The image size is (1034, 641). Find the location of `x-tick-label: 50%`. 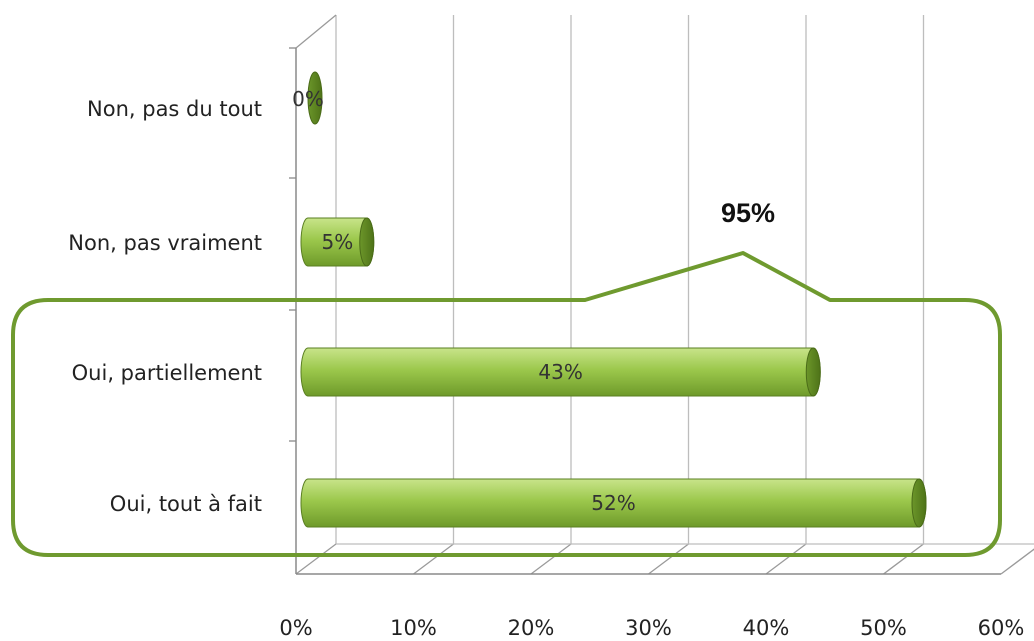

x-tick-label: 50% is located at coordinates (883, 628).